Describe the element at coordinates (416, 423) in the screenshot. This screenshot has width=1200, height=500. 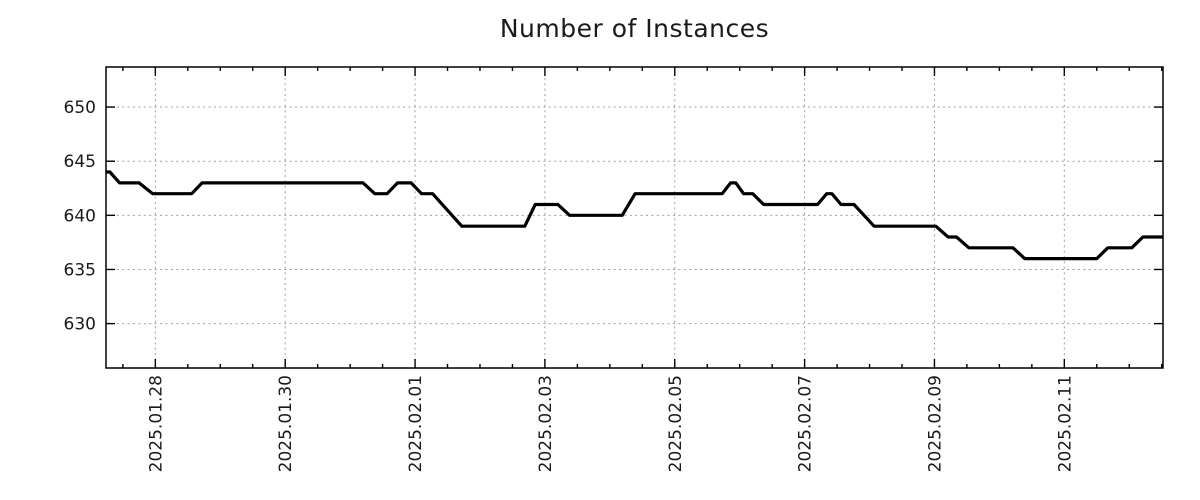
I see `x-tick-label: 2025.02.01` at that location.